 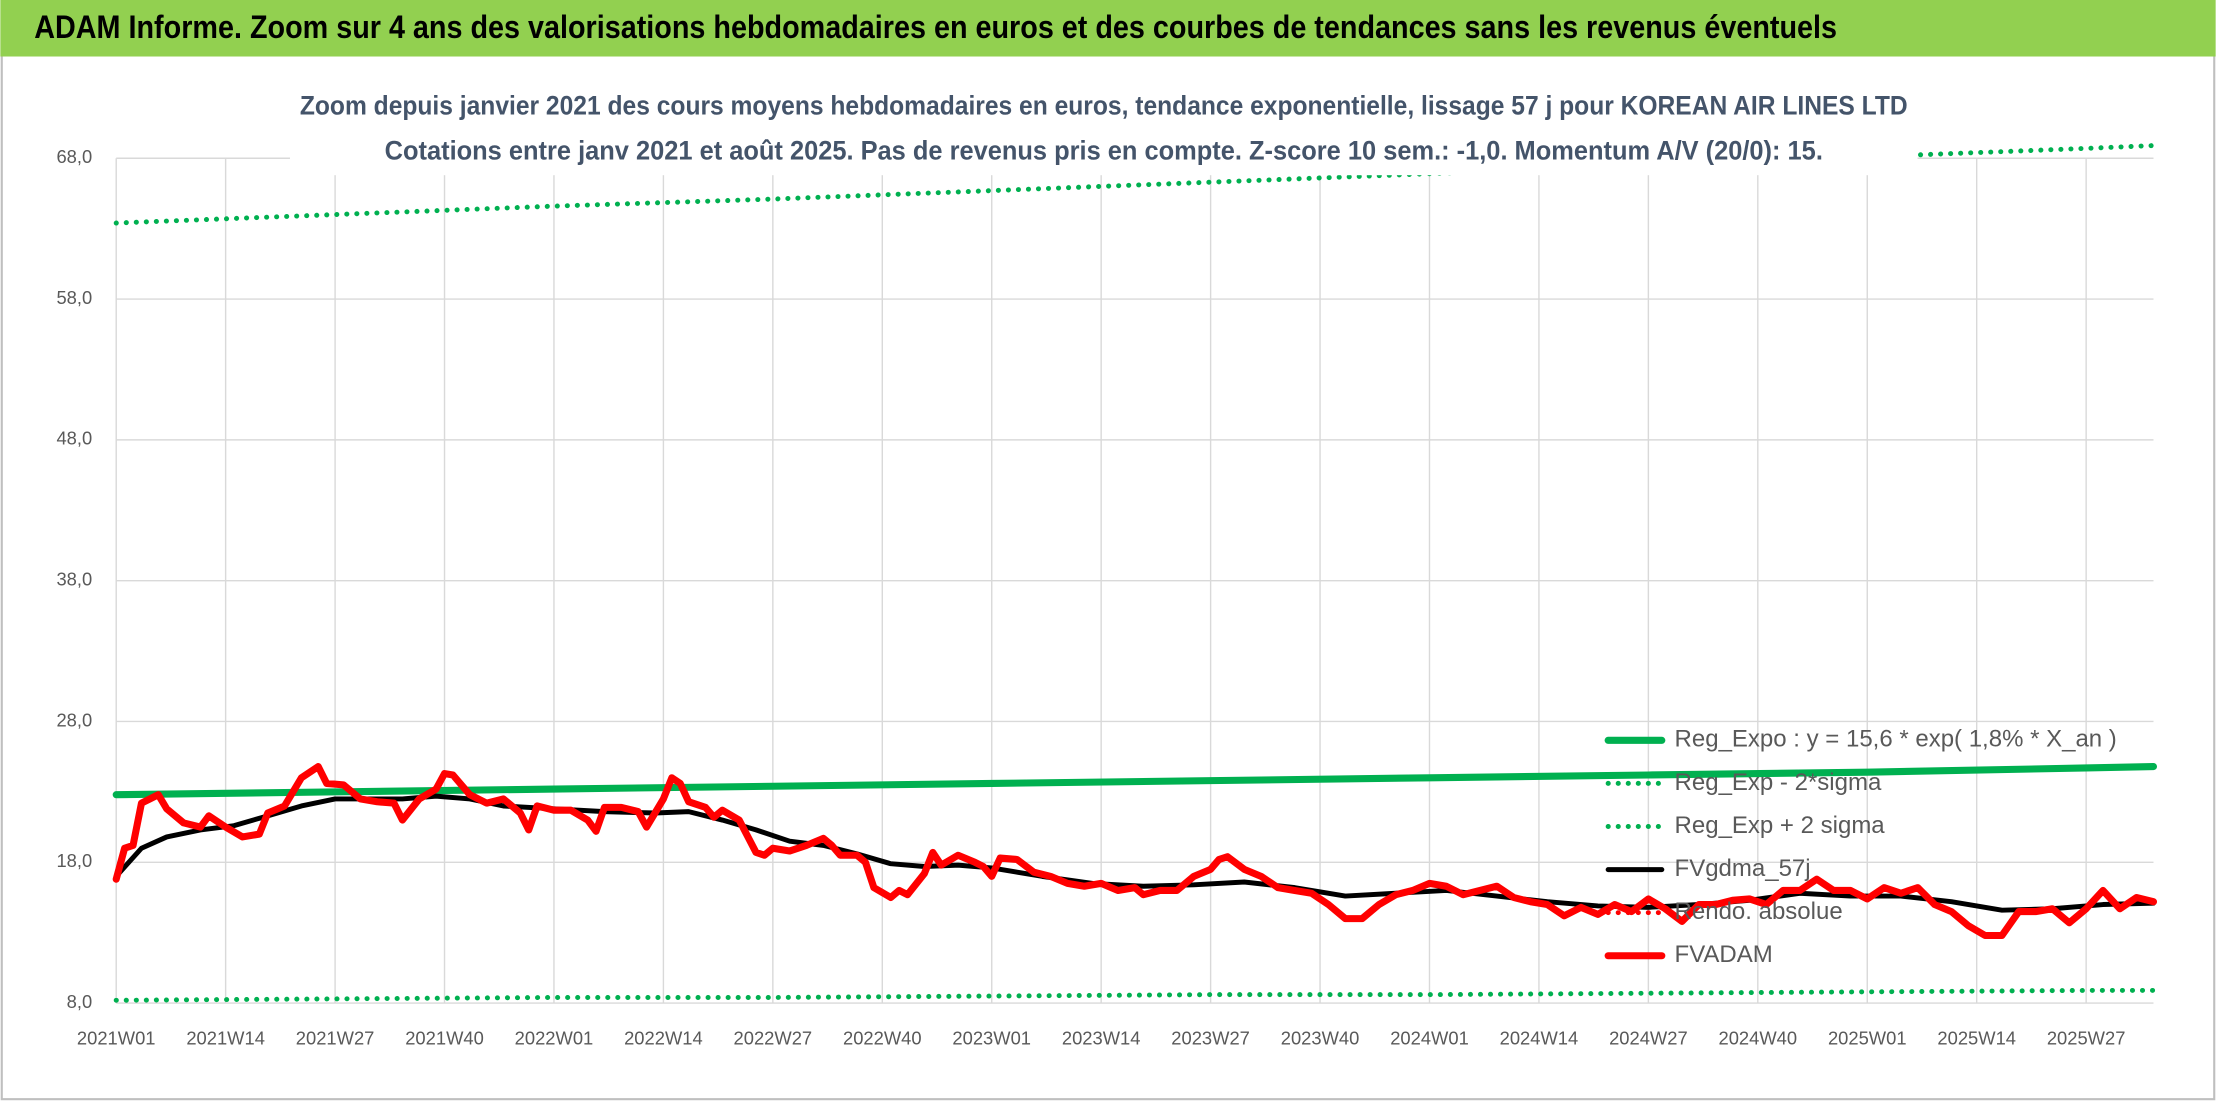 I want to click on x-tick-label: 2022W27, so click(x=773, y=1038).